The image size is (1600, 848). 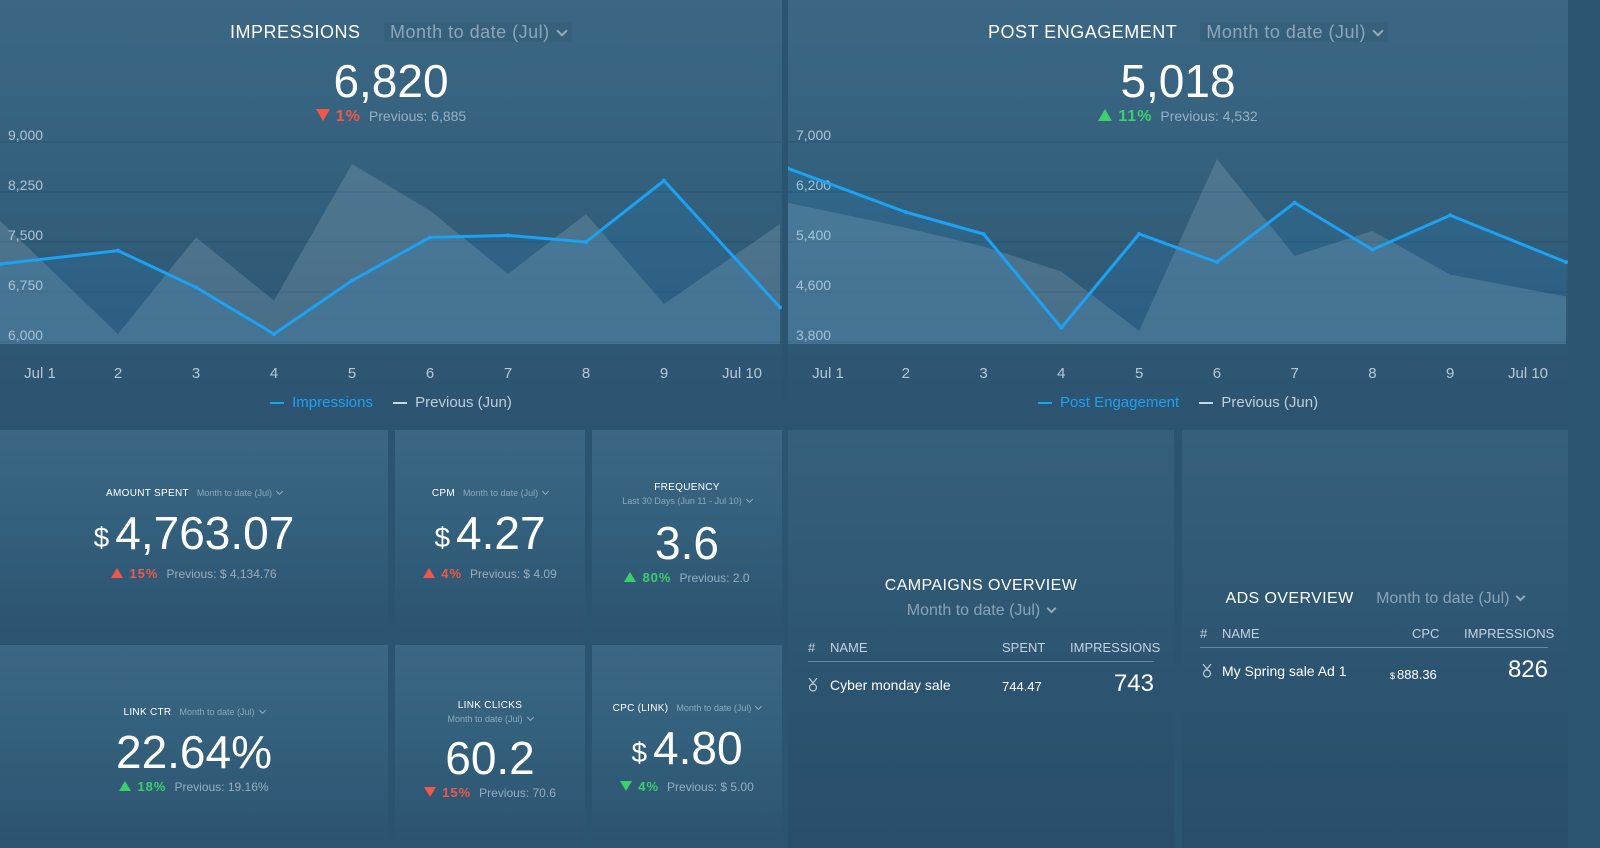 I want to click on kpi-currency: $, so click(x=442, y=538).